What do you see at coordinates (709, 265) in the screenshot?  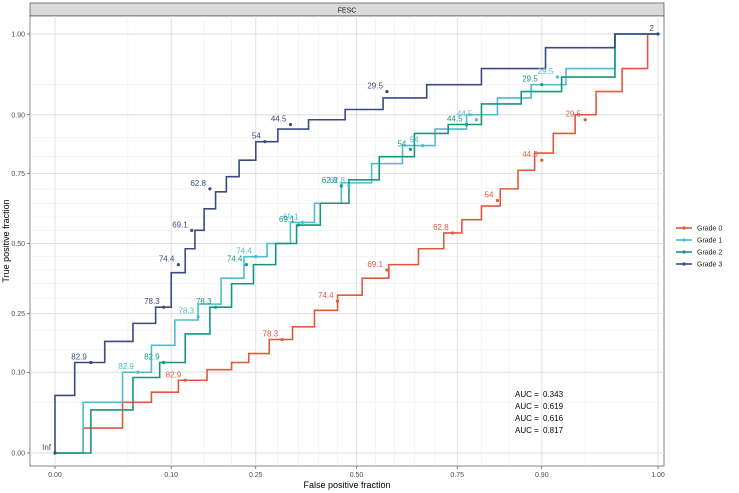 I see `legend-label-grade-3: Grade 3` at bounding box center [709, 265].